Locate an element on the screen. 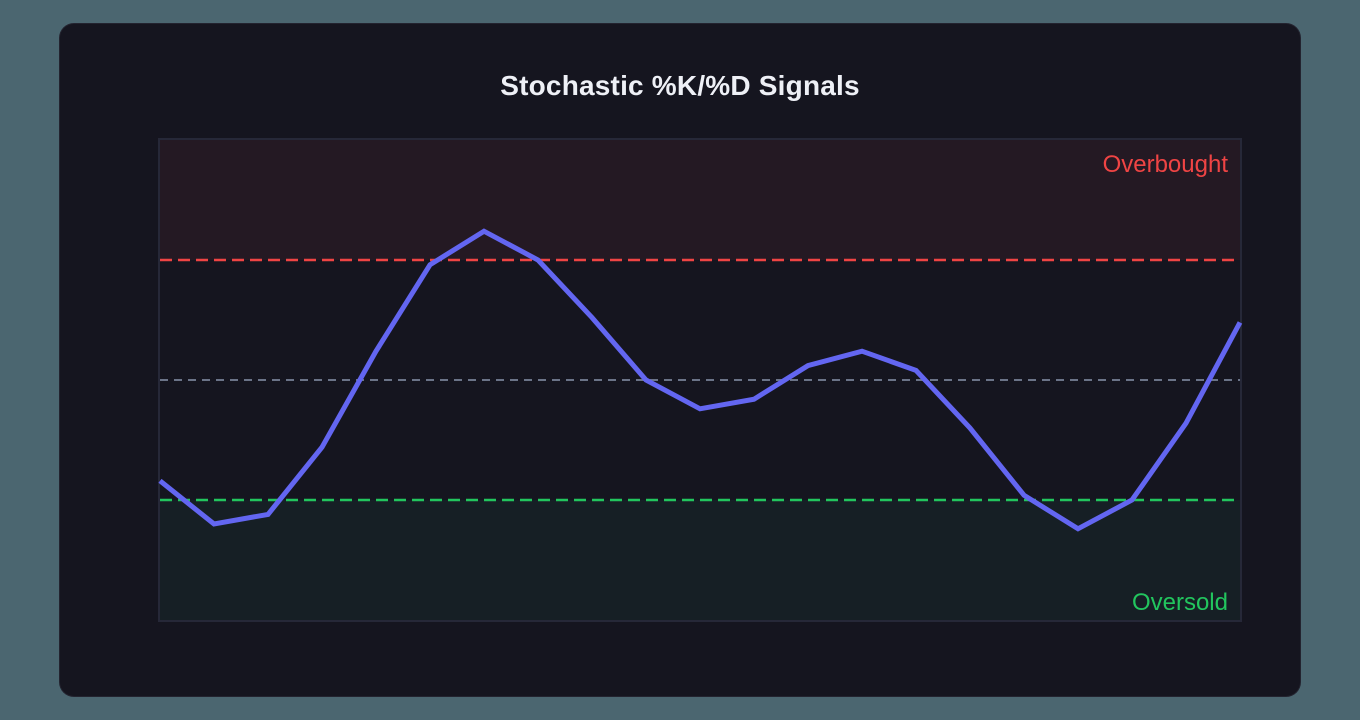  overbought-label: Overbought is located at coordinates (1166, 164).